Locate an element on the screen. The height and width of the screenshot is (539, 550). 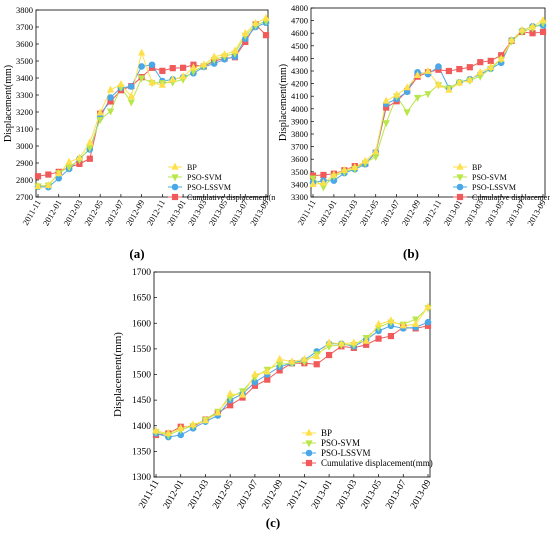
y-tick-label: 2800 is located at coordinates (24, 180).